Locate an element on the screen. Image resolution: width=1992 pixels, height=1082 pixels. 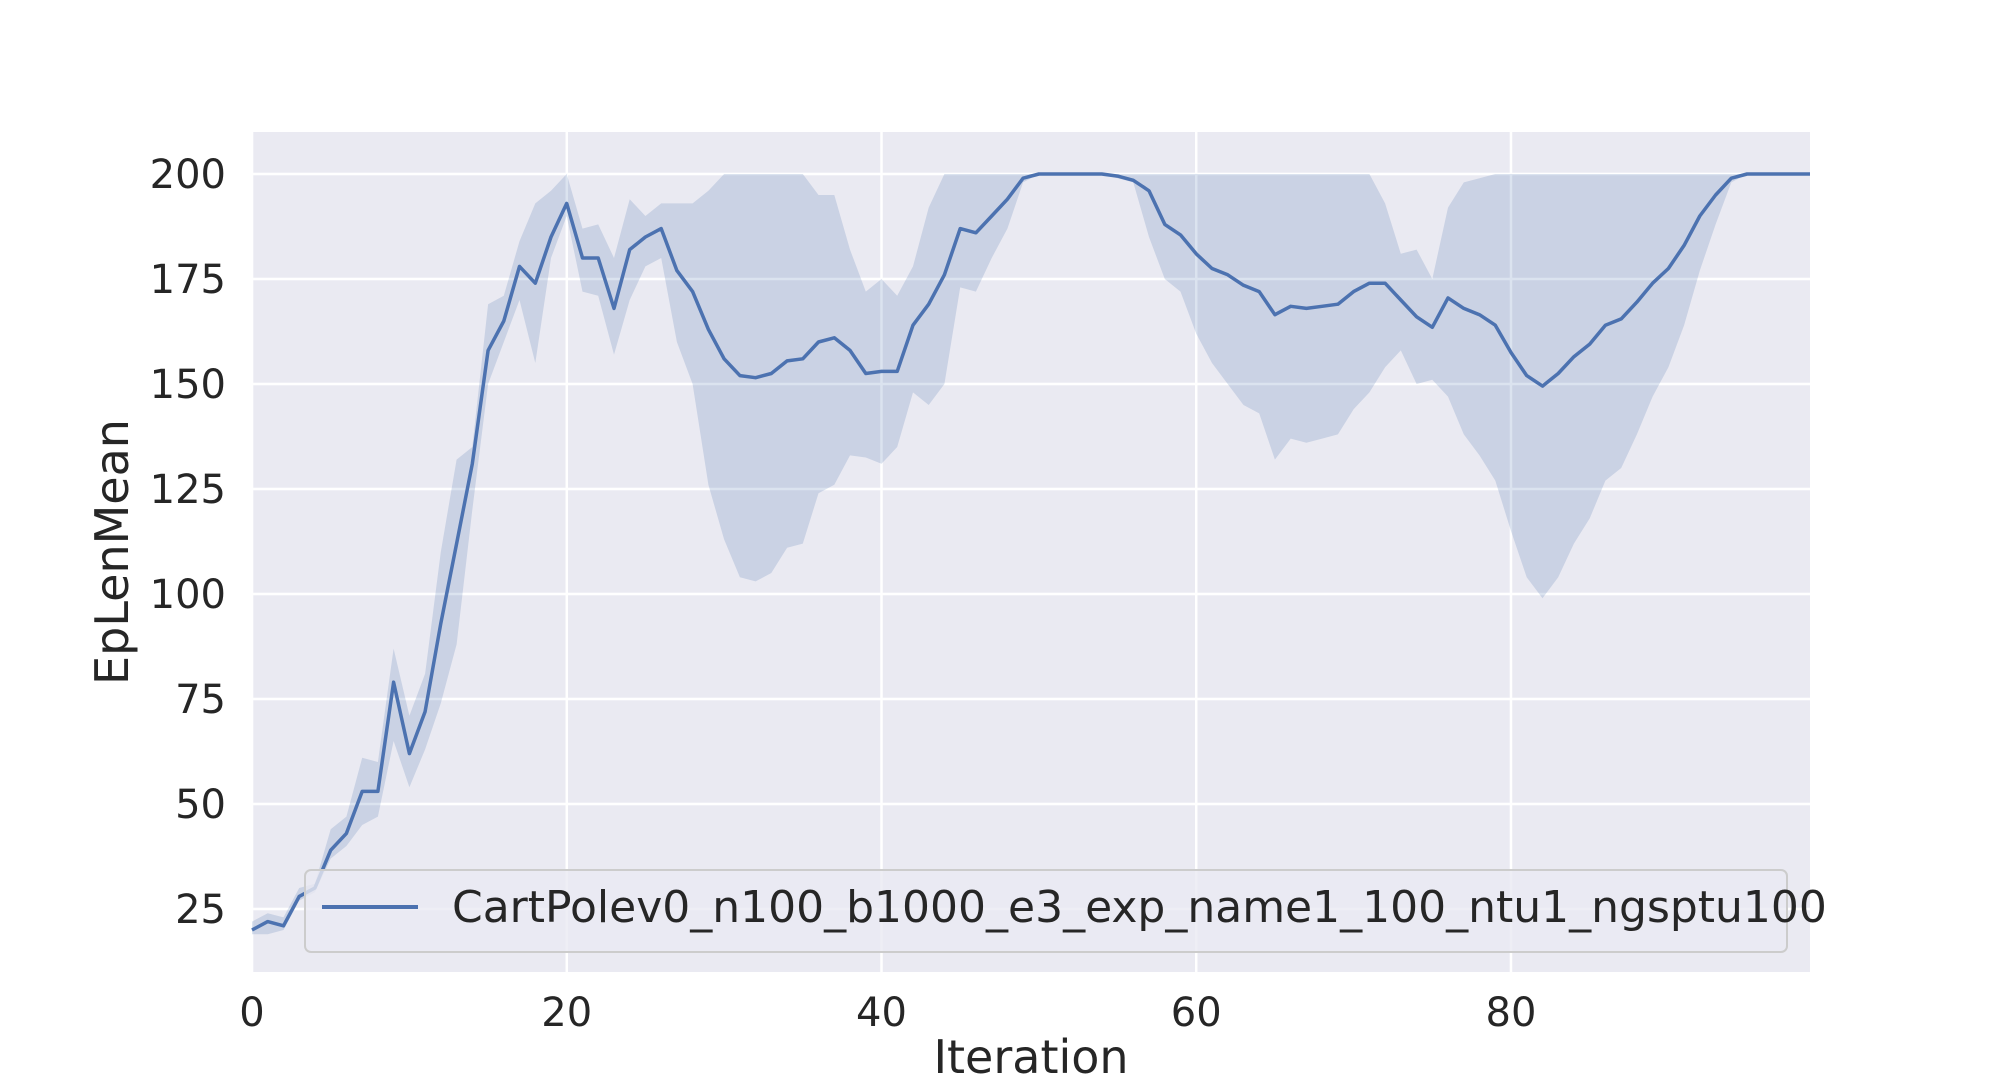
x-axis-title: Iteration is located at coordinates (1030, 1056).